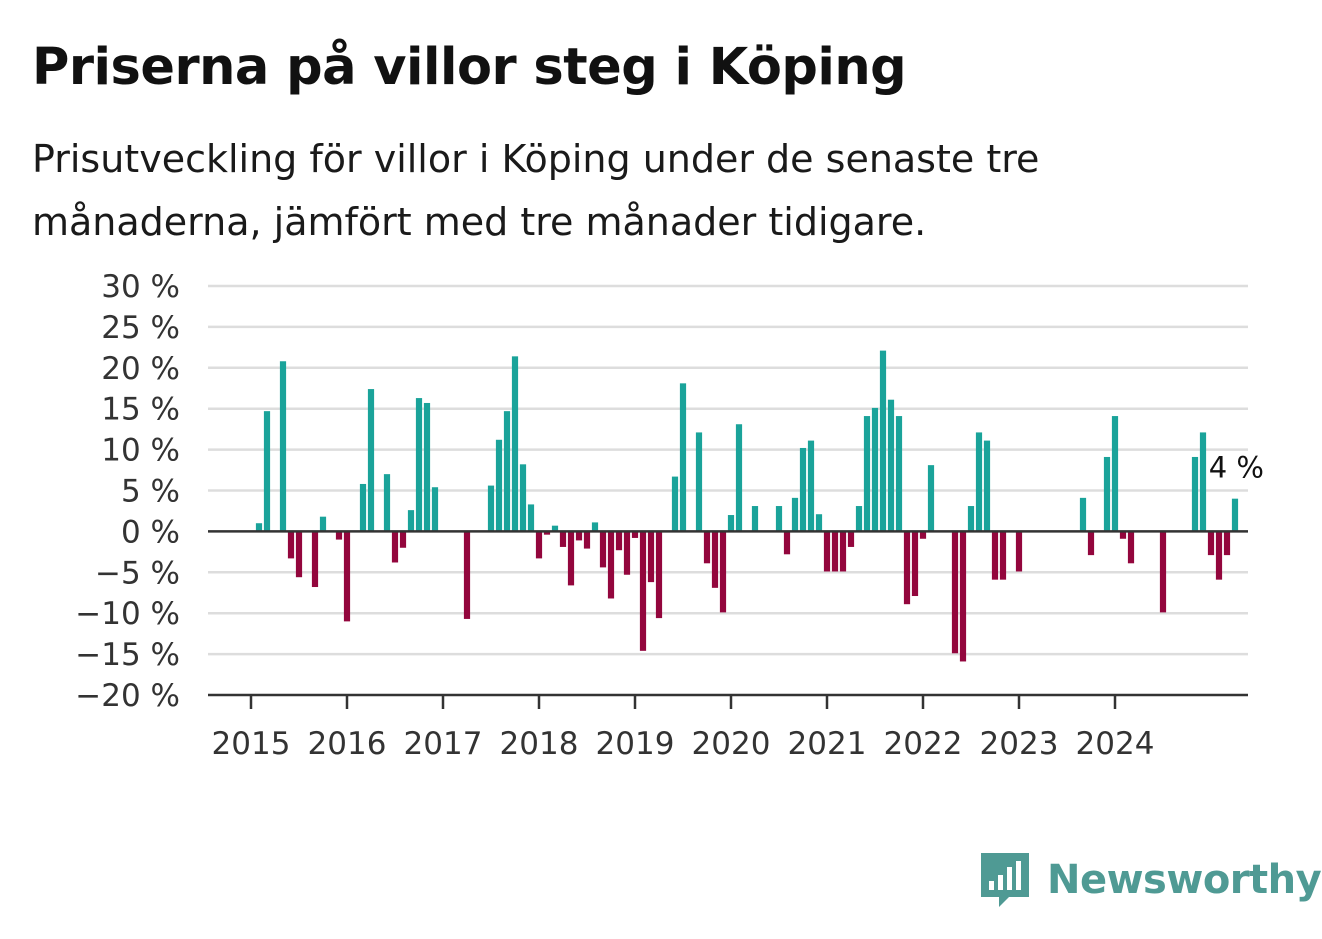 This screenshot has width=1322, height=939. Describe the element at coordinates (251, 744) in the screenshot. I see `x-tick-label: 2015` at that location.